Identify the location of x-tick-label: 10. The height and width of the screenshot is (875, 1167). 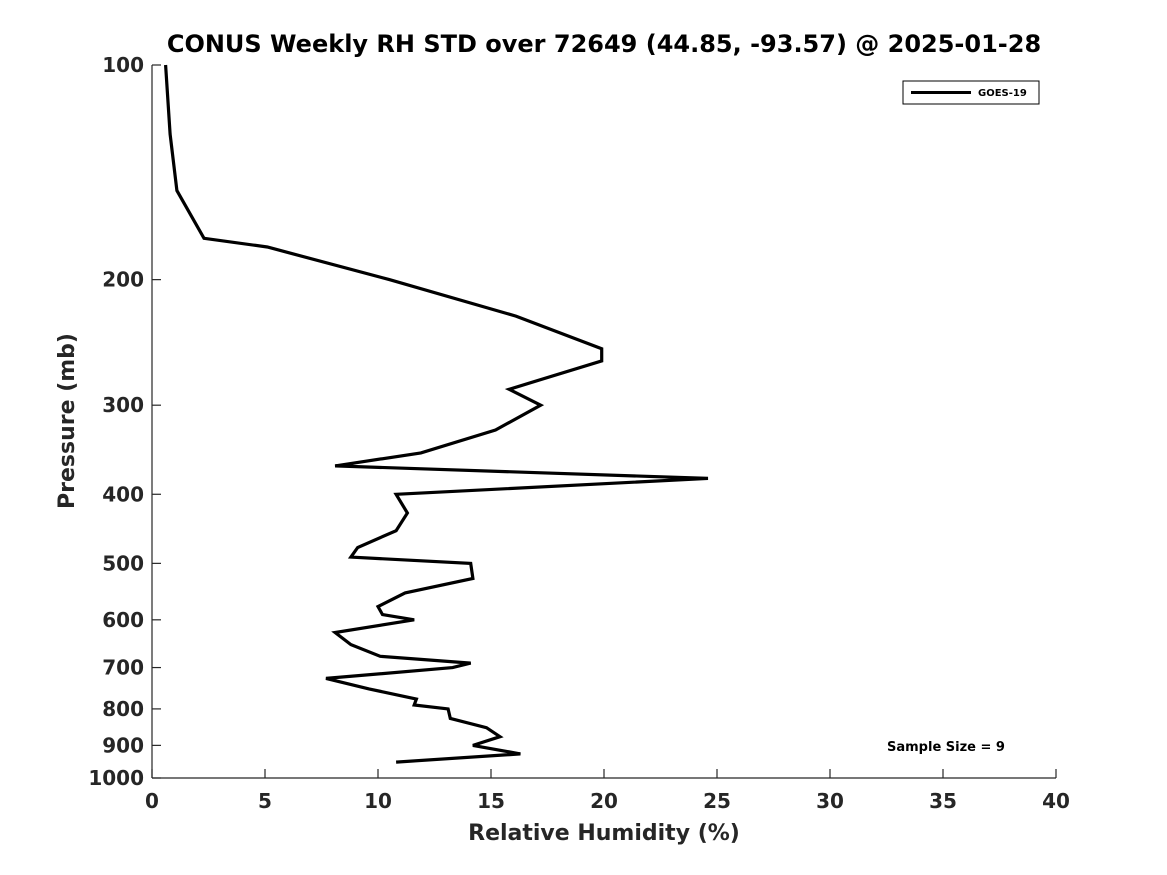
(378, 801).